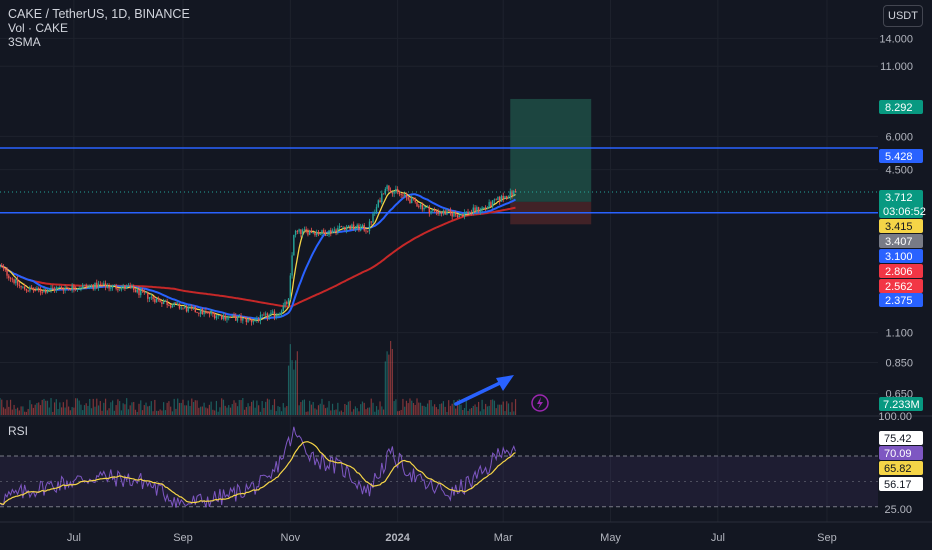  Describe the element at coordinates (903, 16) in the screenshot. I see `currency-button: USDT` at that location.